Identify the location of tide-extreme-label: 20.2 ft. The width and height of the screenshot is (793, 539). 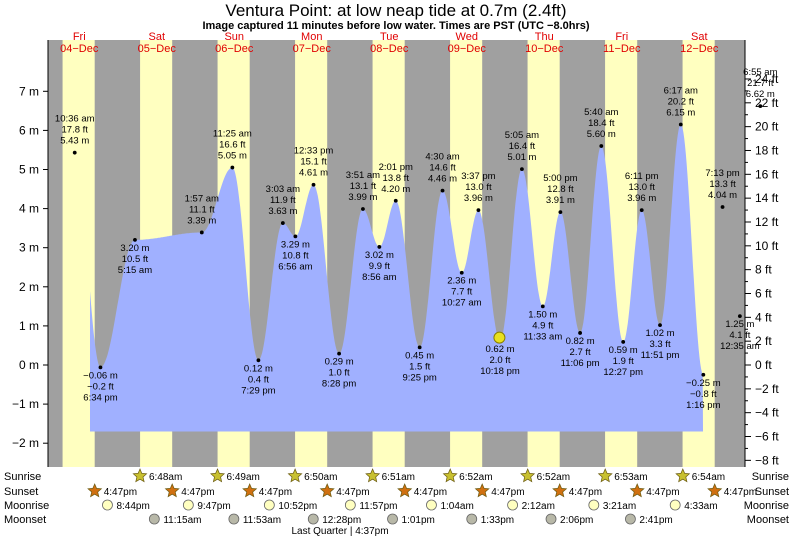
(681, 102).